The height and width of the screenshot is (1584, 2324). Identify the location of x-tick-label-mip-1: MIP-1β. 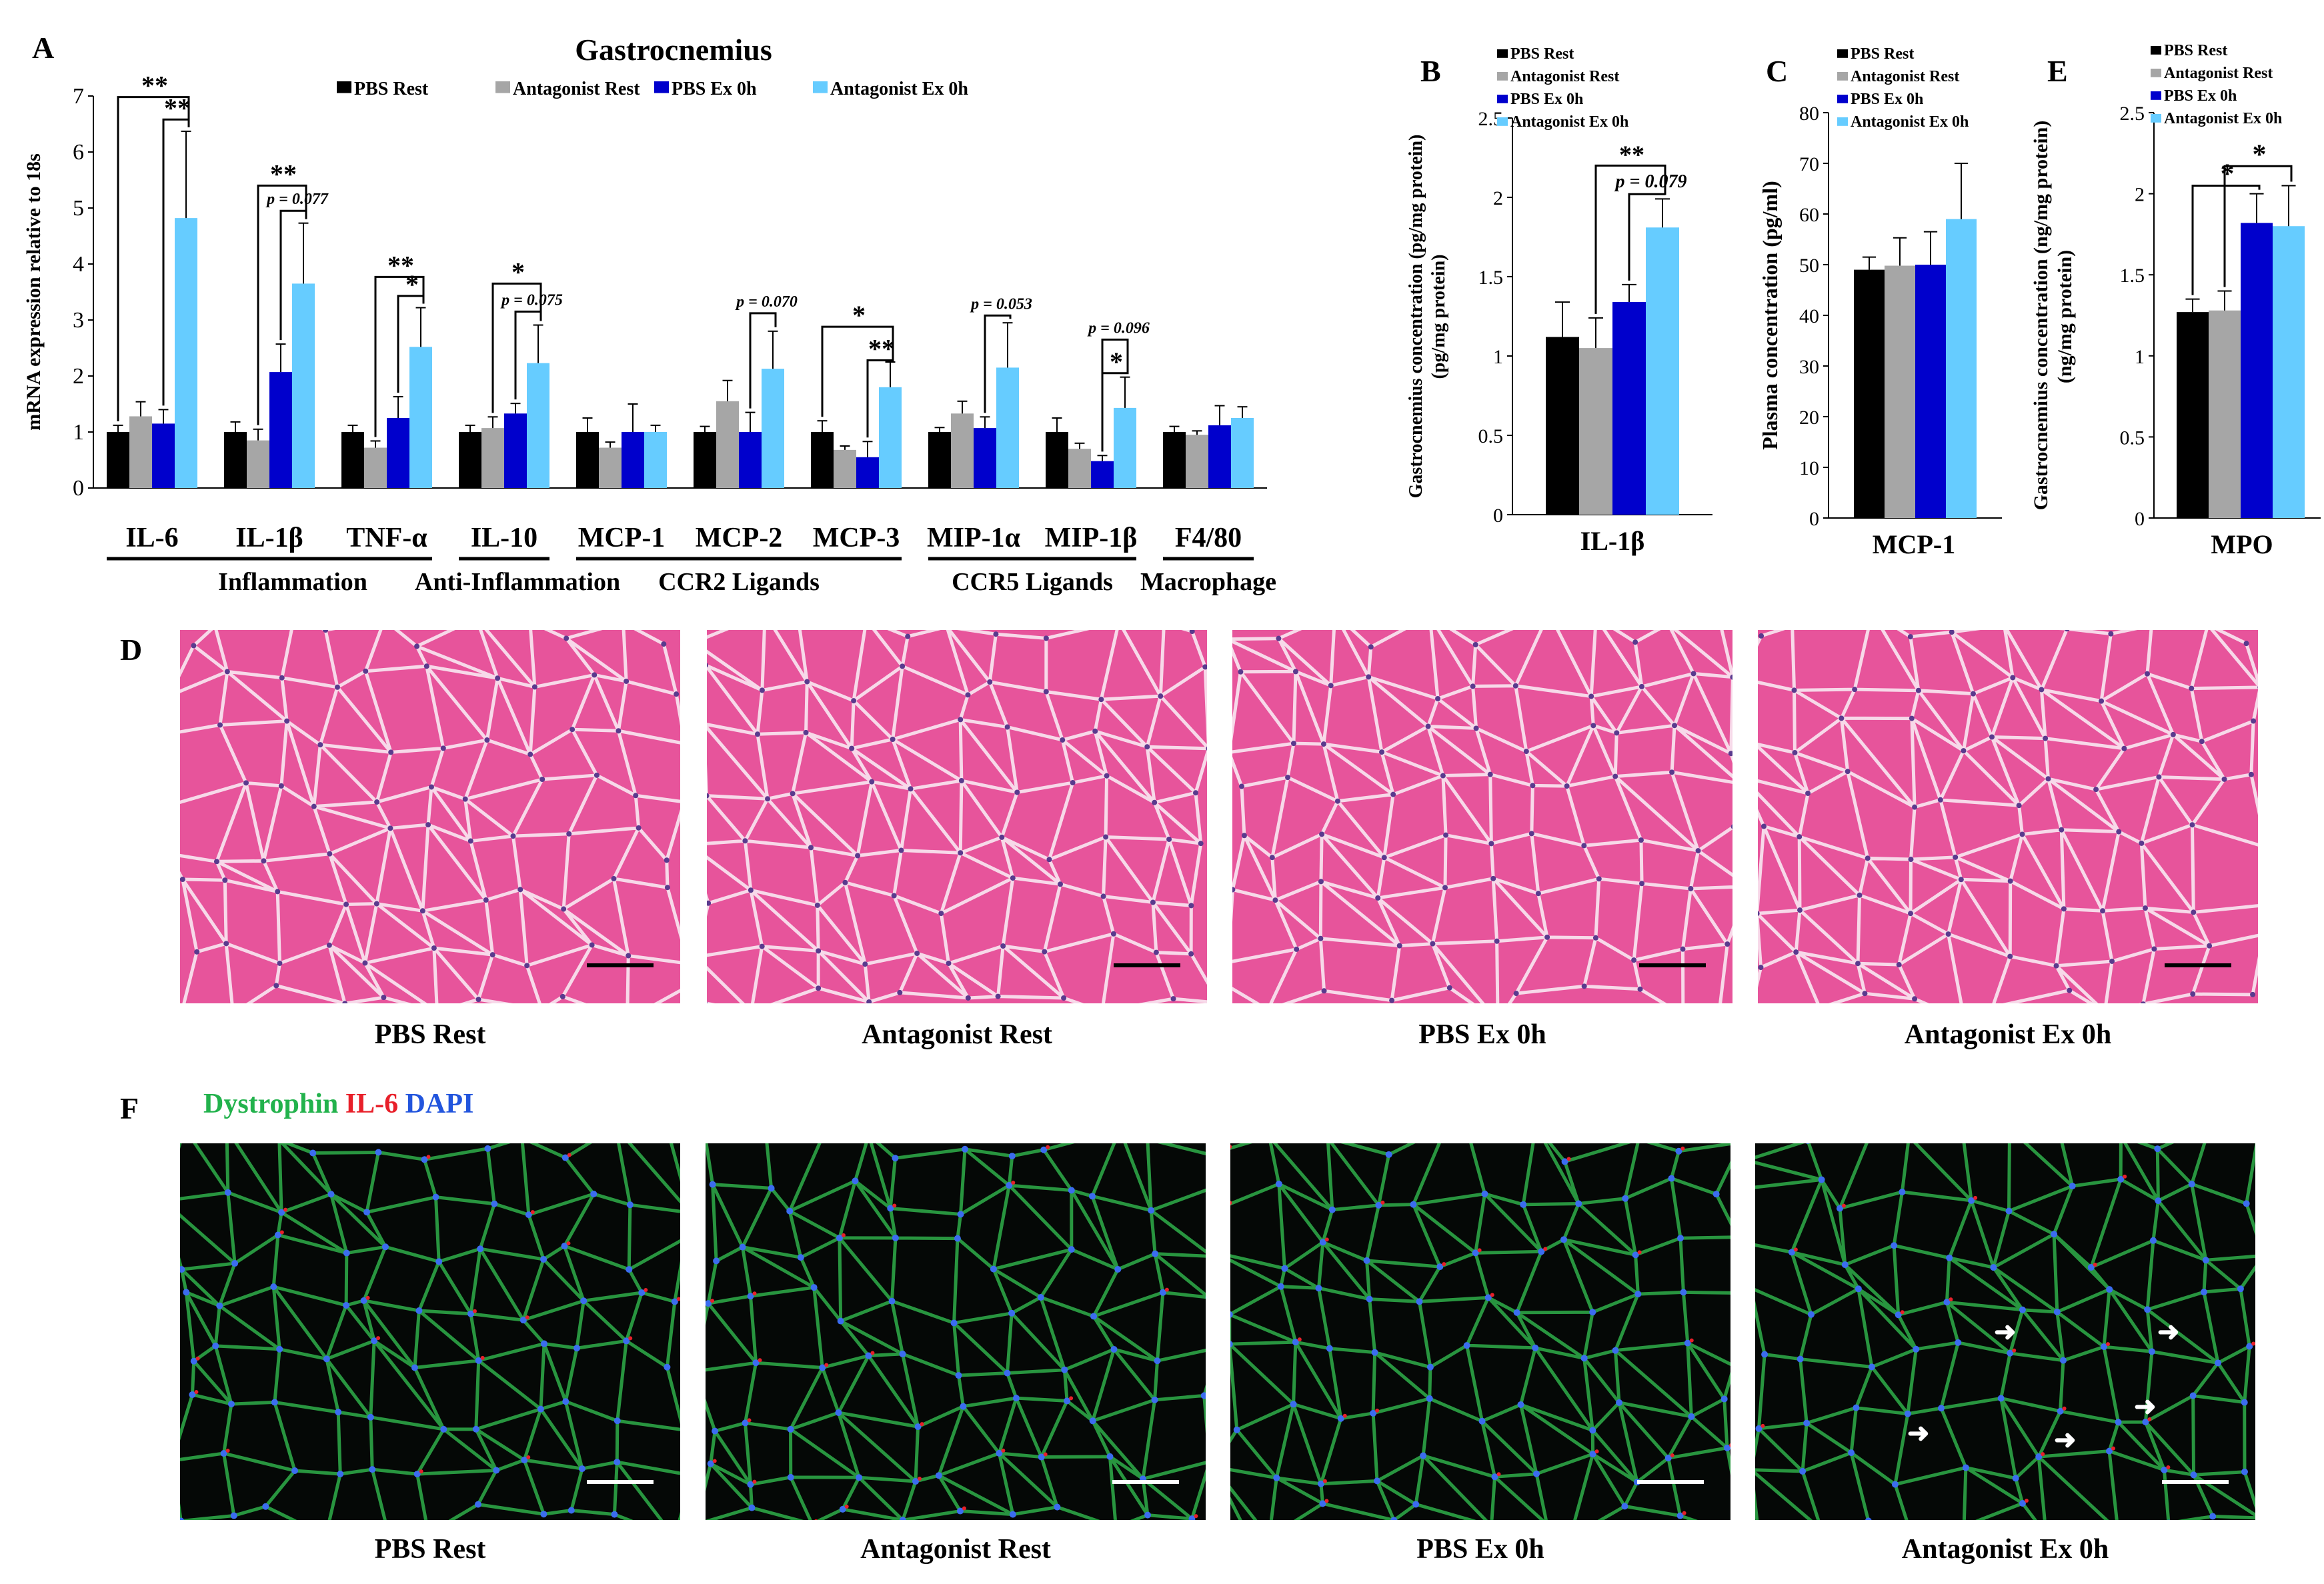
(1091, 538).